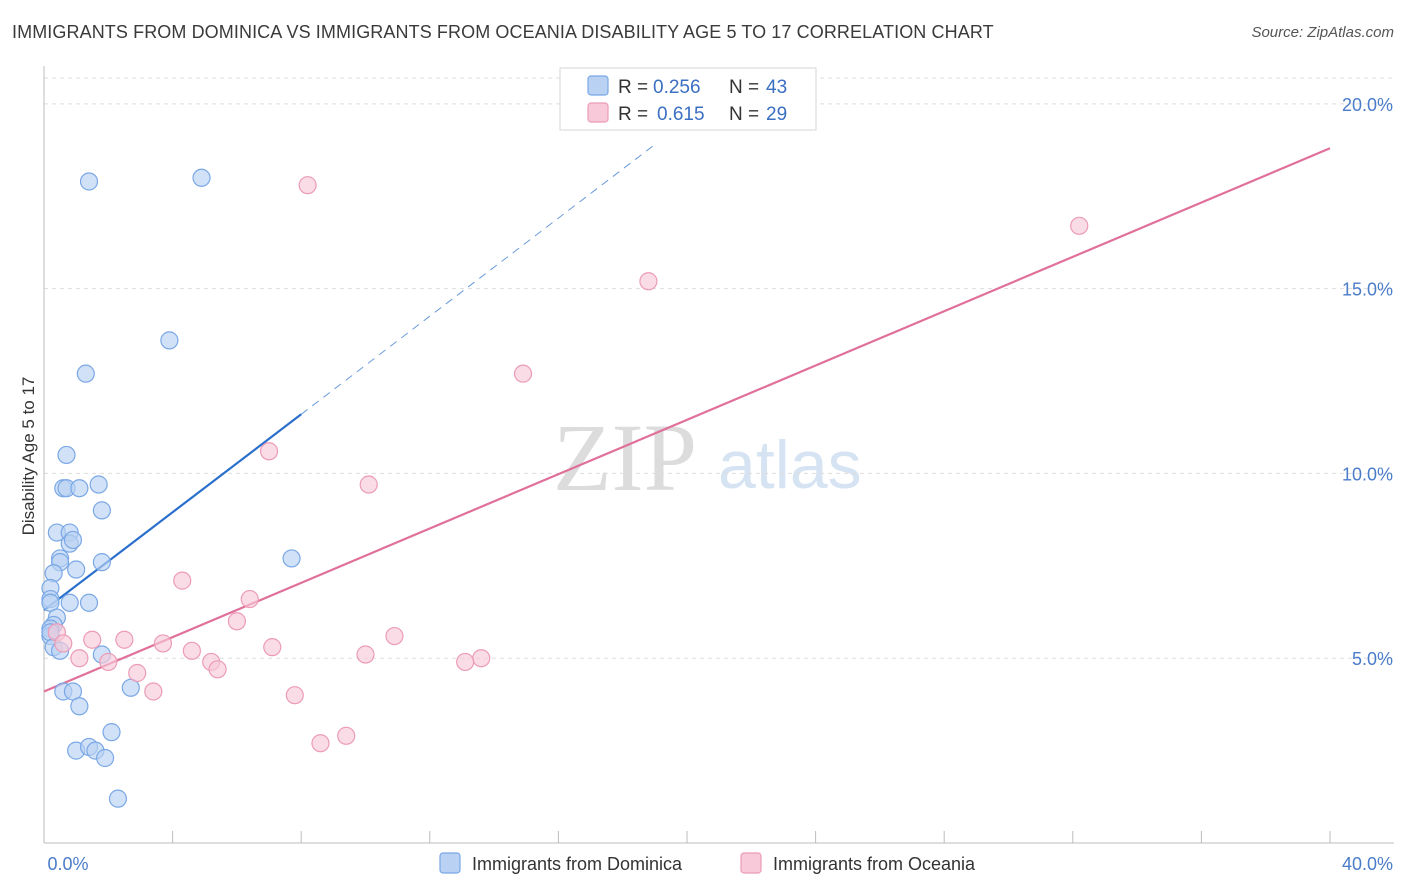 The image size is (1406, 892). Describe the element at coordinates (598, 85) in the screenshot. I see `legend-swatch-dominica` at that location.